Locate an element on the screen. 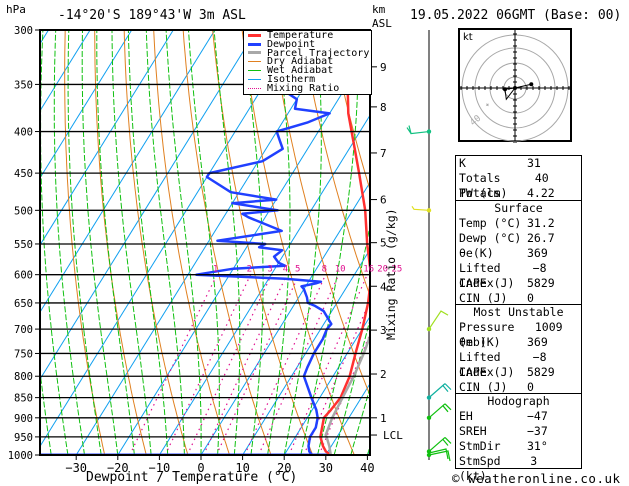 This screenshot has width=629, height=486. legend-item: Parcel Trajectory is located at coordinates (307, 53).